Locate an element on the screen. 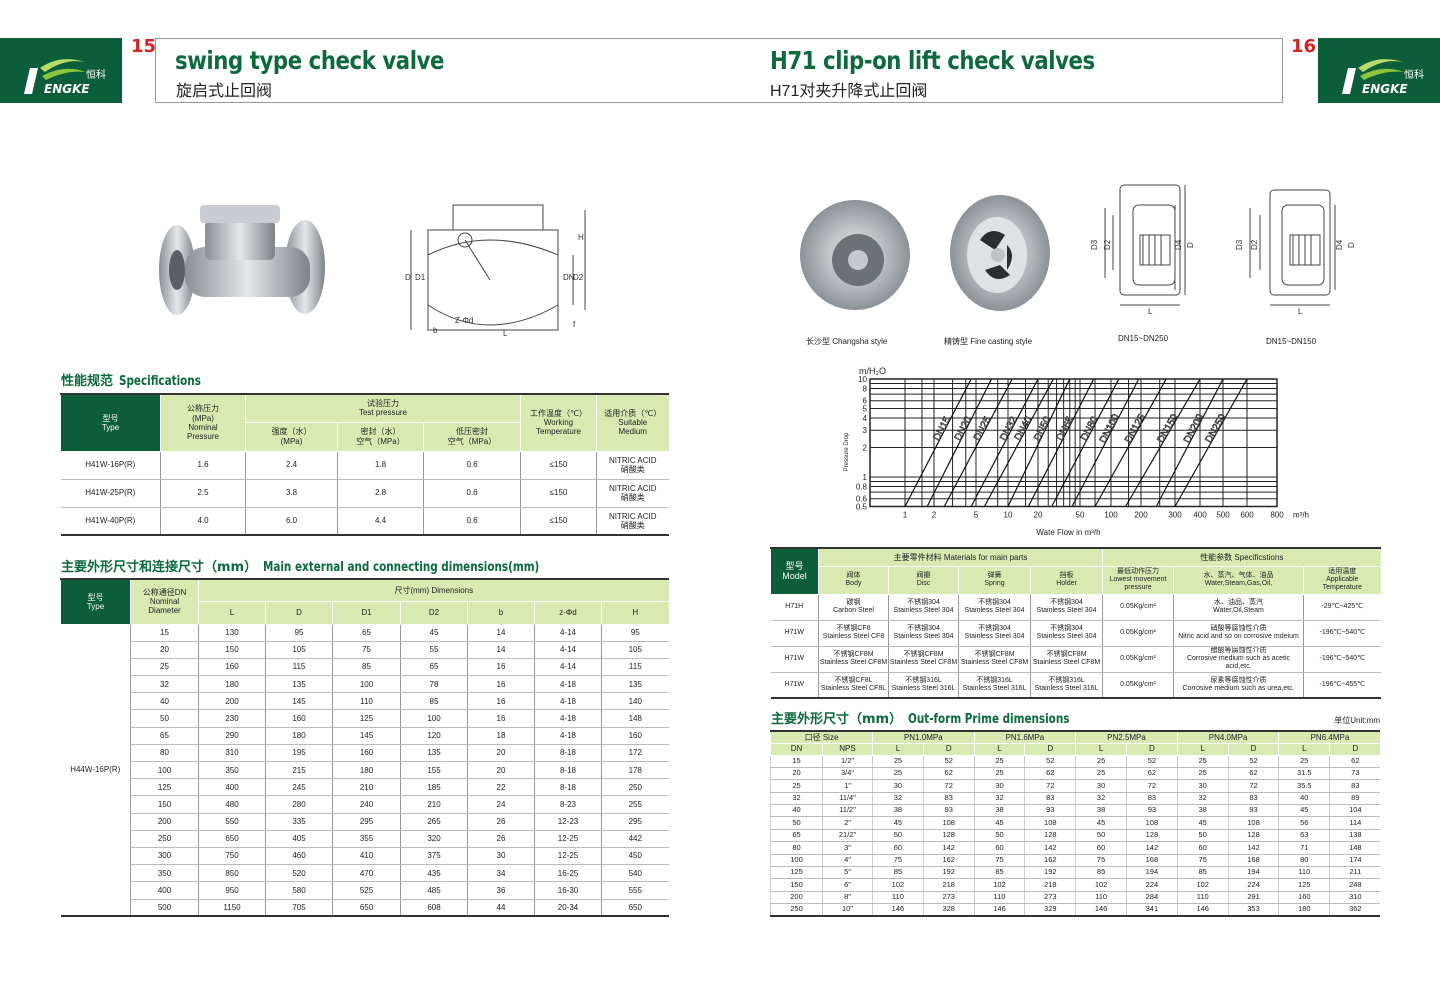  table-cell: 218 is located at coordinates (1050, 885).